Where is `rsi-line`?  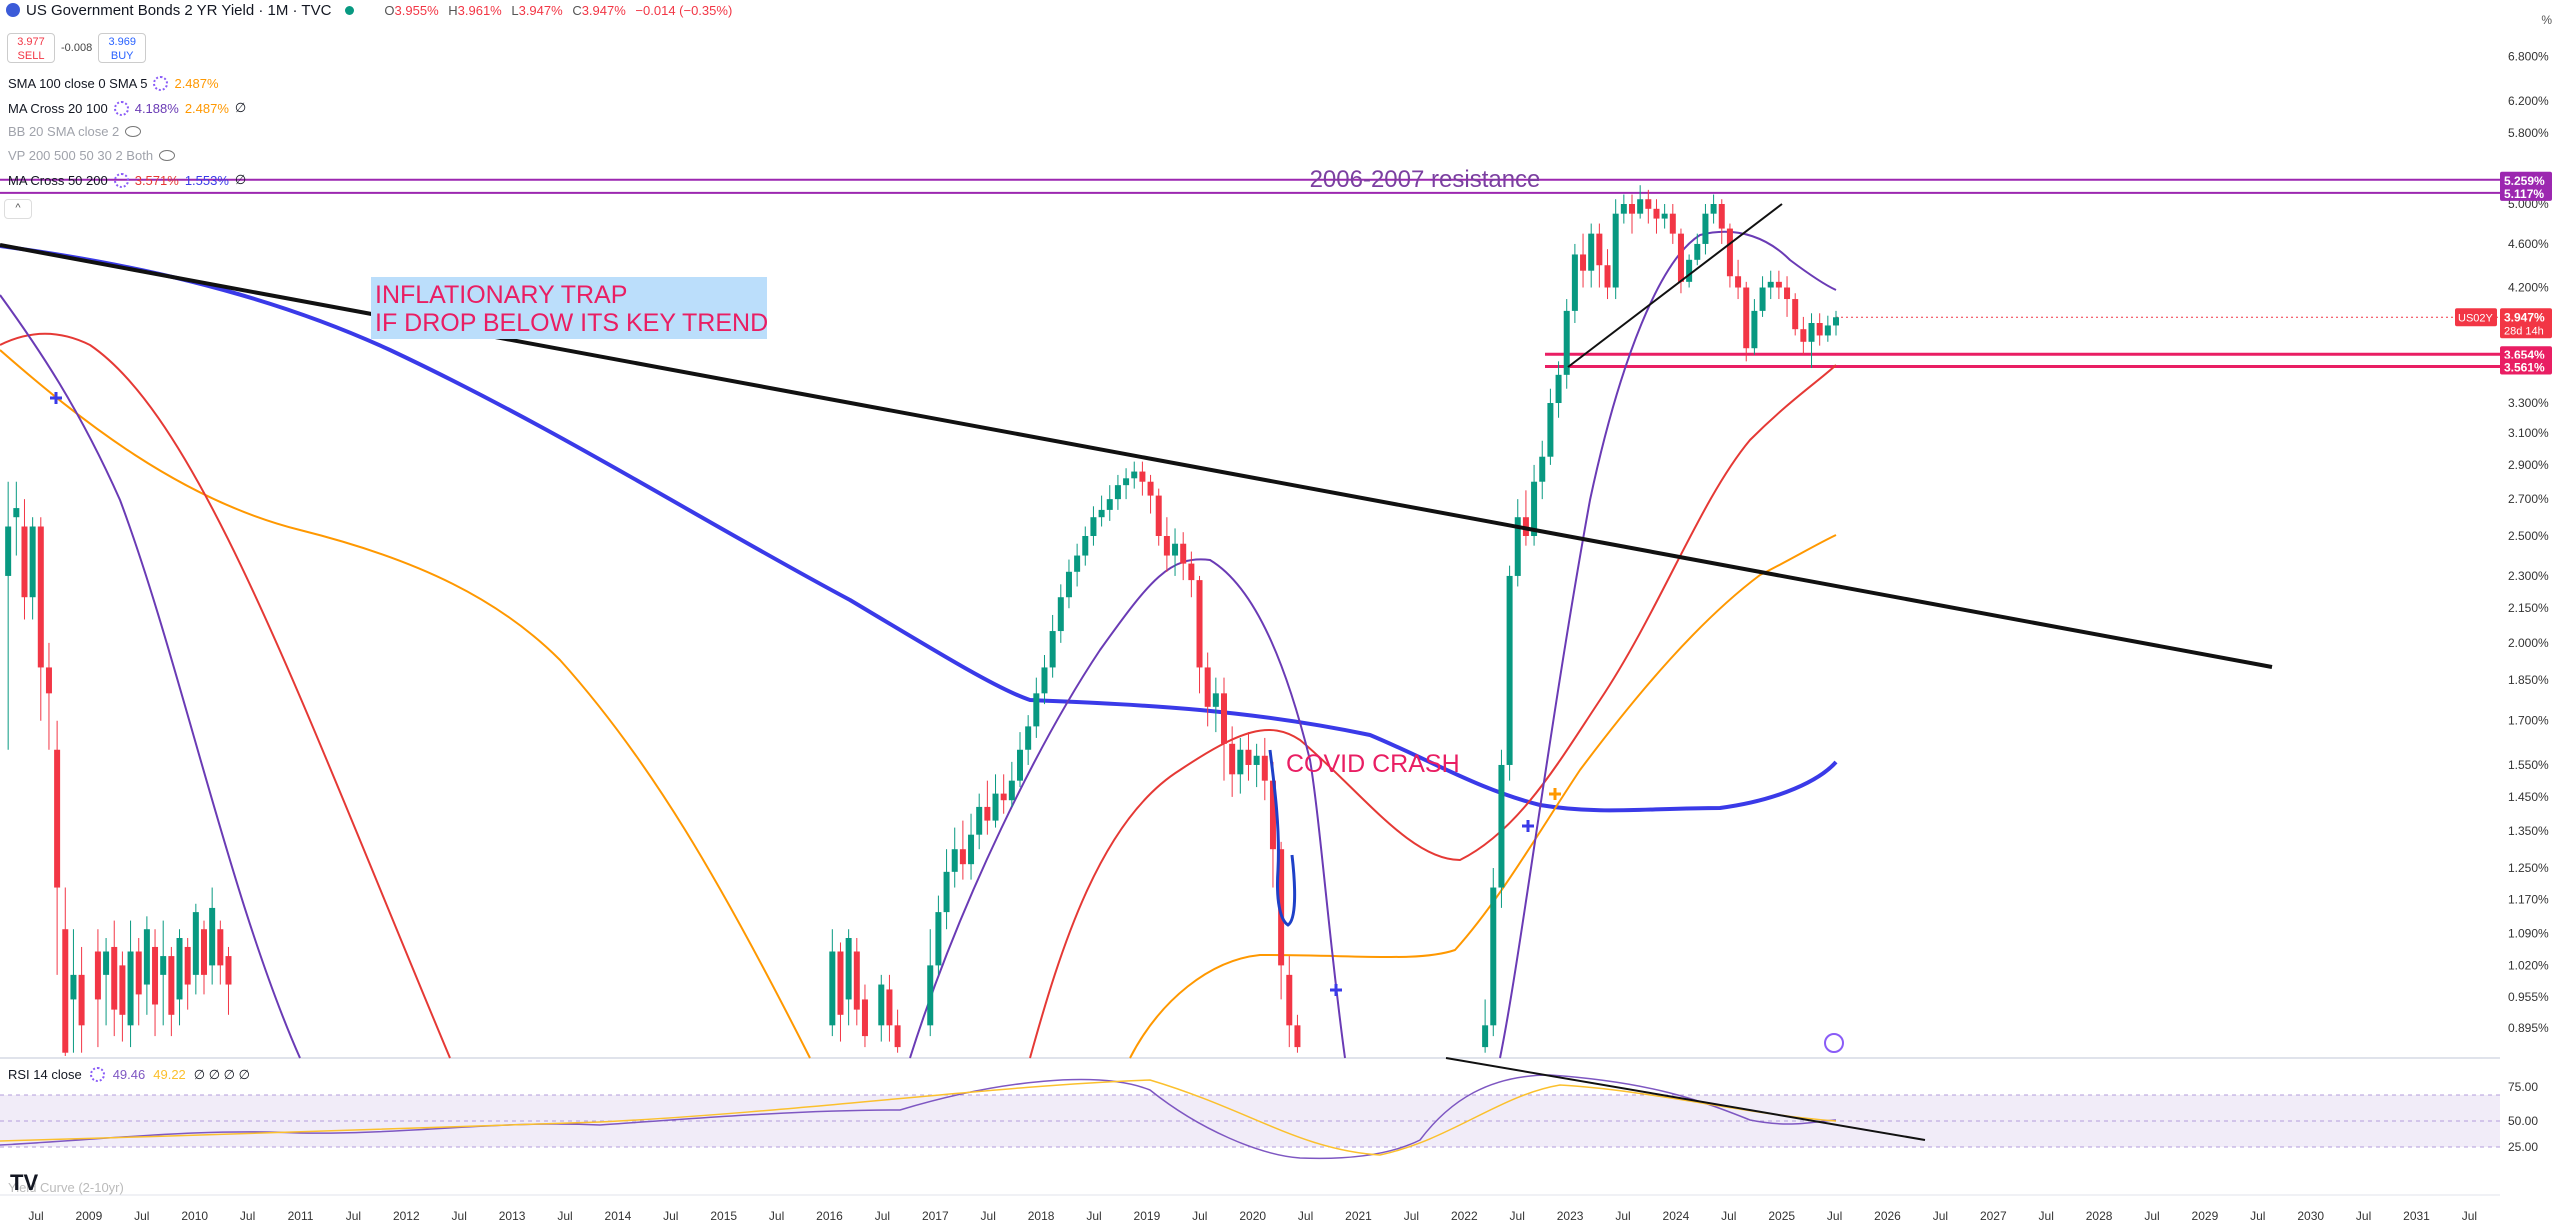 rsi-line is located at coordinates (918, 1117).